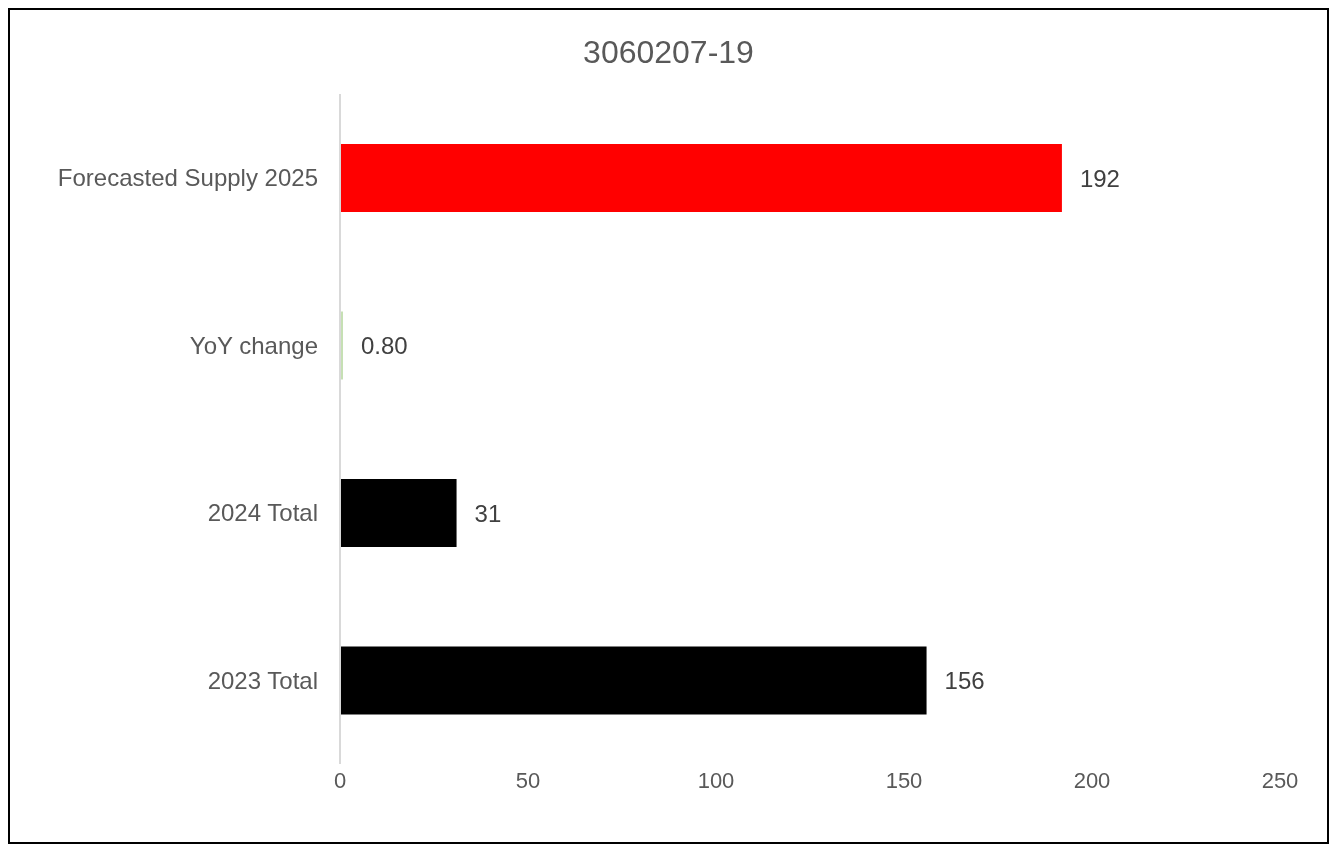 The image size is (1335, 850). Describe the element at coordinates (1092, 780) in the screenshot. I see `x-tick-label: 200` at that location.